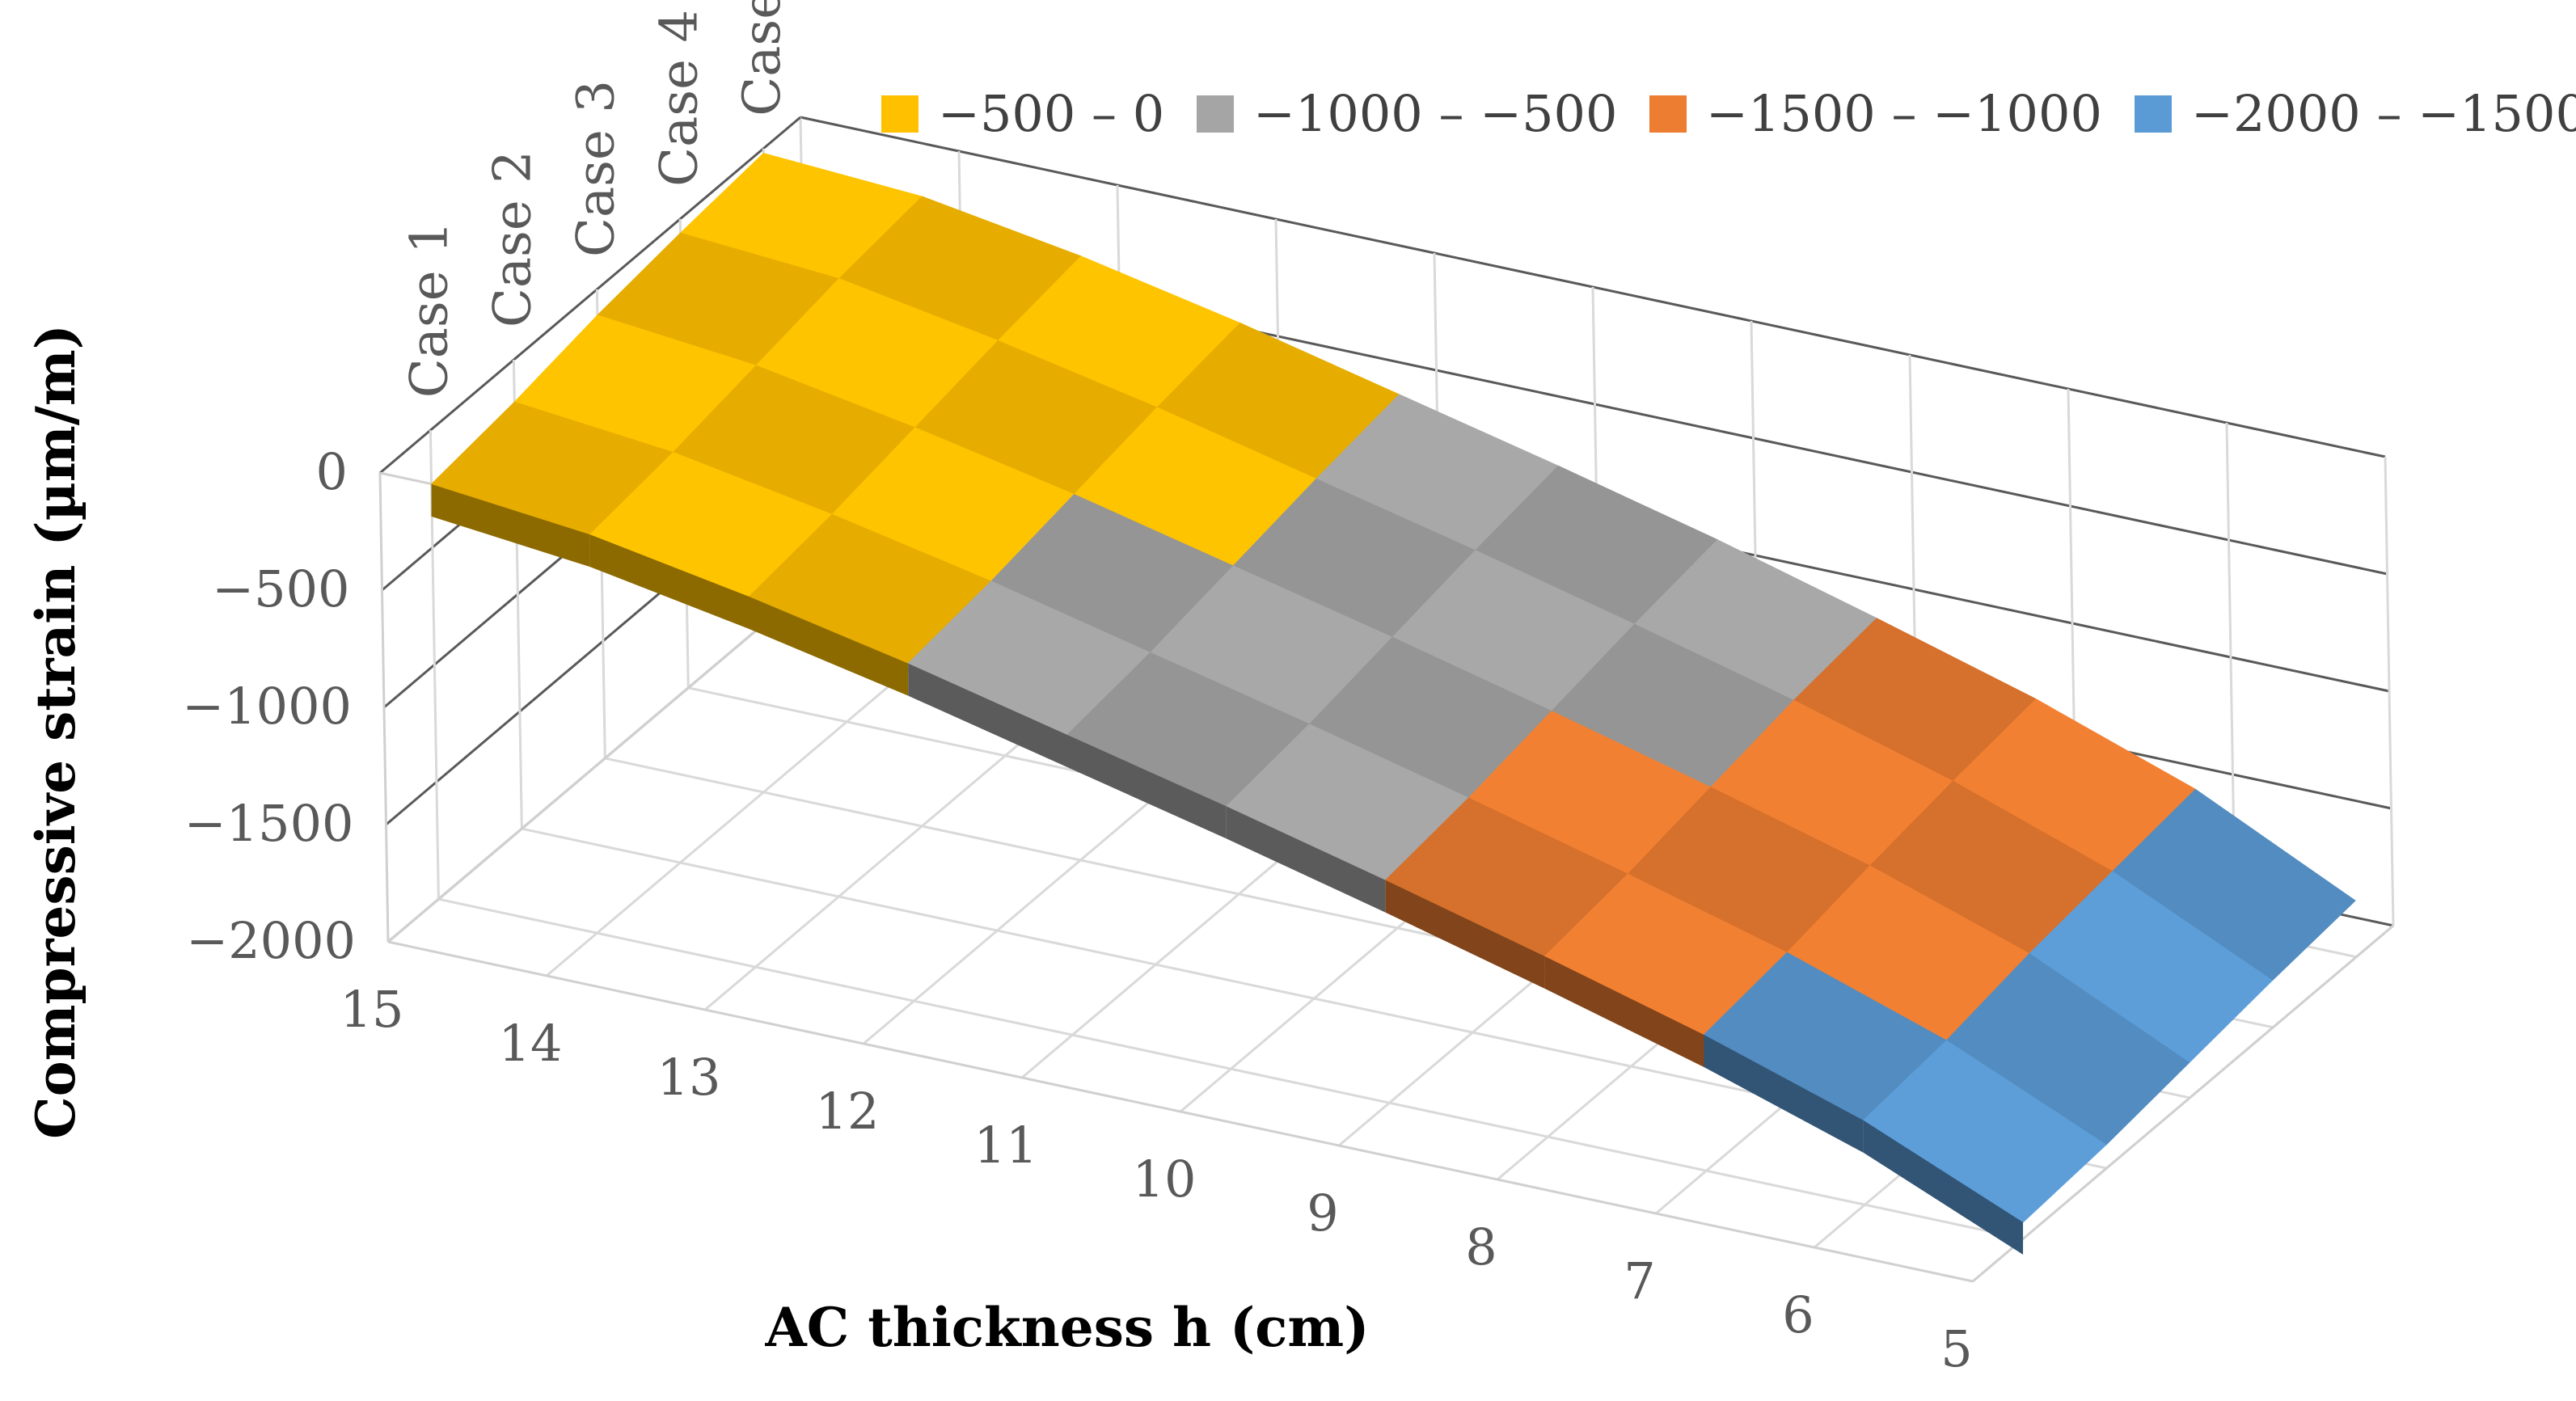 The width and height of the screenshot is (2576, 1401). Describe the element at coordinates (332, 472) in the screenshot. I see `z-tick-label: 0` at that location.